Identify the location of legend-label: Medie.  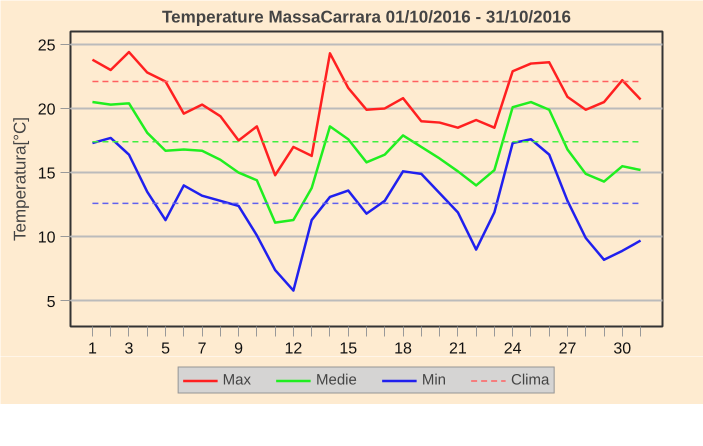
(336, 380).